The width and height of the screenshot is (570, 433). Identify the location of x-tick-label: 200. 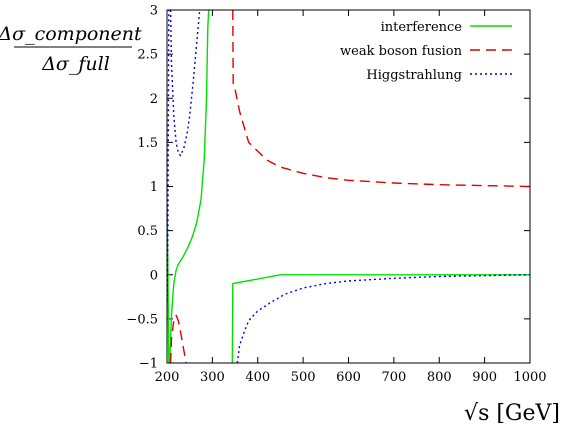
(167, 377).